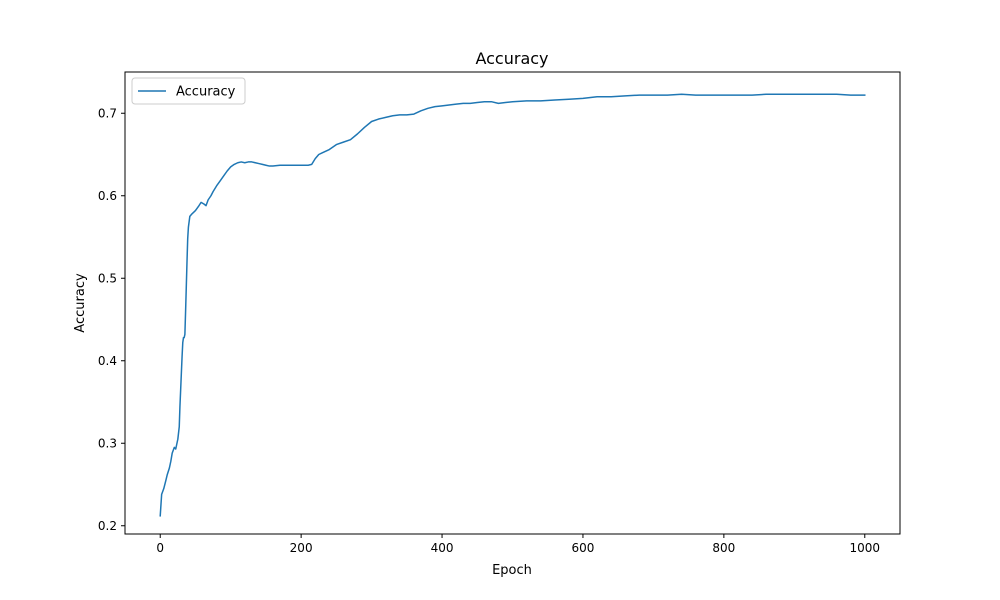 Image resolution: width=1000 pixels, height=600 pixels. Describe the element at coordinates (107, 113) in the screenshot. I see `y-tick-label: 0.7` at that location.